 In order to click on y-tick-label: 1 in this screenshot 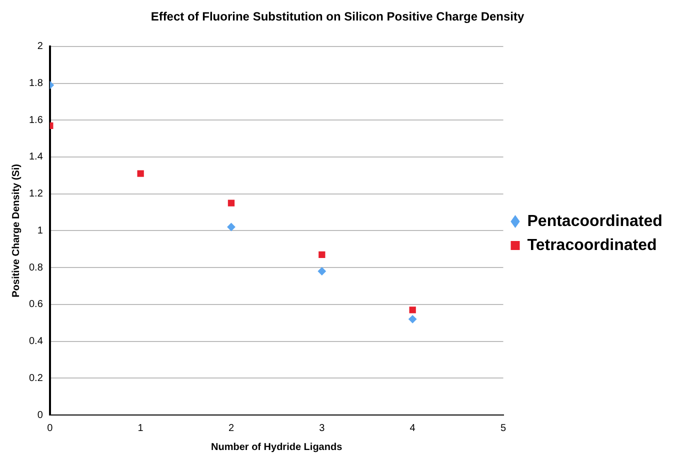, I will do `click(40, 230)`.